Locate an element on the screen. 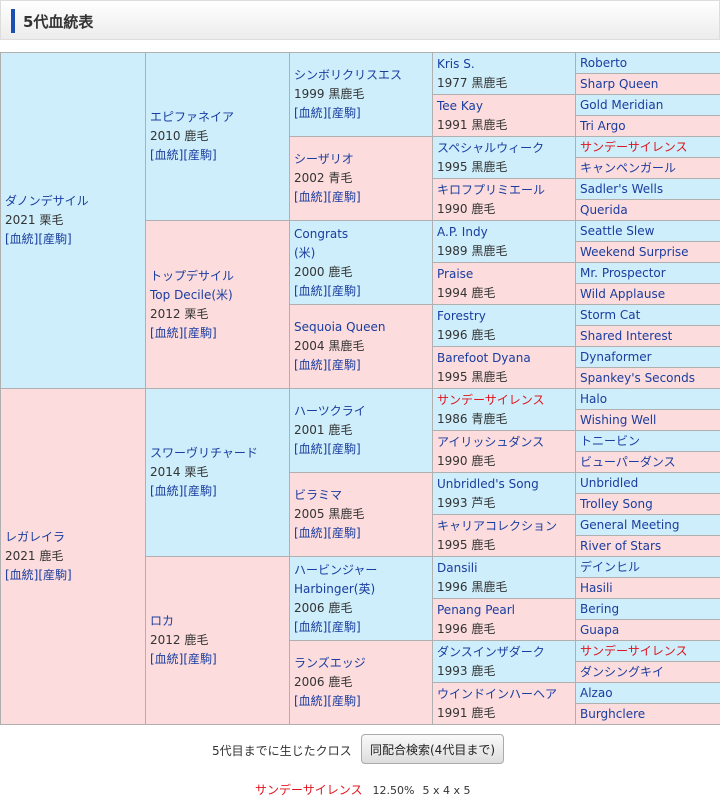  horse-name: ハーツクライ is located at coordinates (330, 411).